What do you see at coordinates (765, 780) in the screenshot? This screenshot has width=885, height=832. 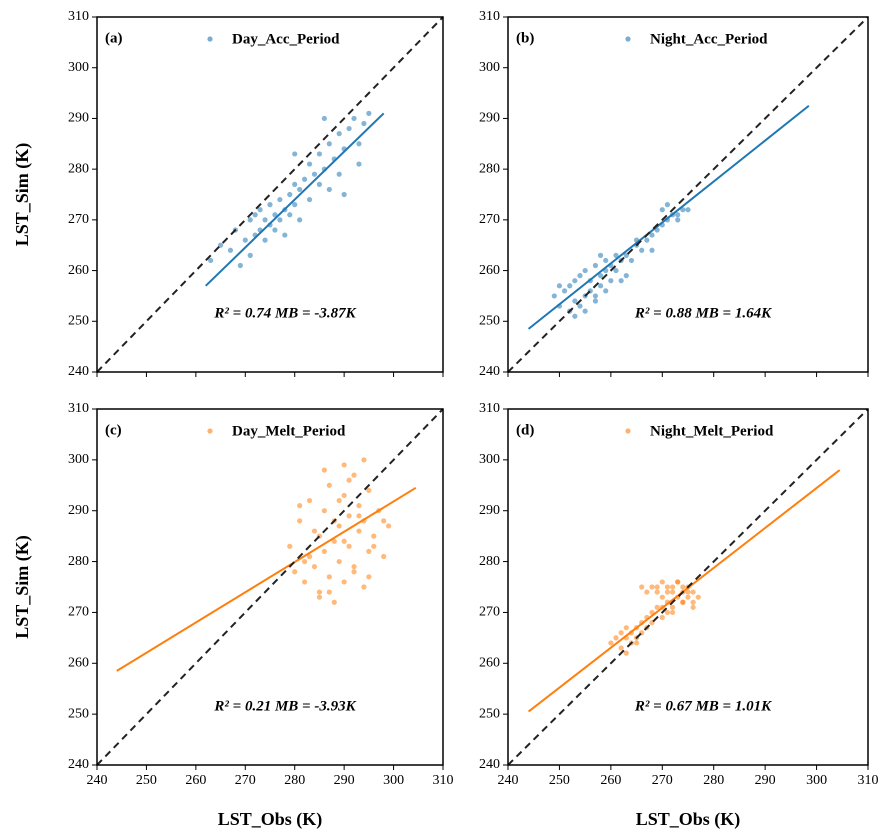 I see `x-tick-label: 290` at bounding box center [765, 780].